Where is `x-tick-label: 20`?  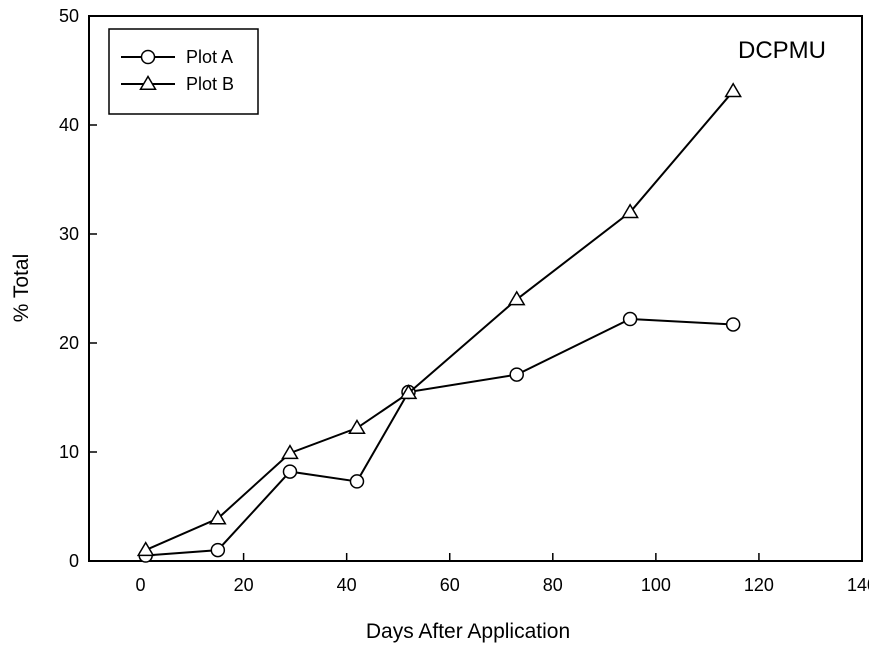 x-tick-label: 20 is located at coordinates (244, 585).